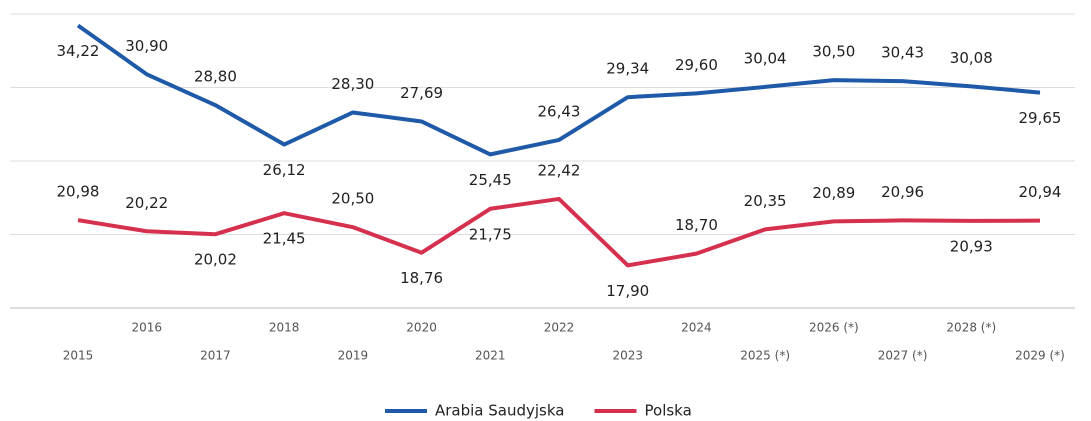  What do you see at coordinates (215, 356) in the screenshot?
I see `x-tick-label: 2017` at bounding box center [215, 356].